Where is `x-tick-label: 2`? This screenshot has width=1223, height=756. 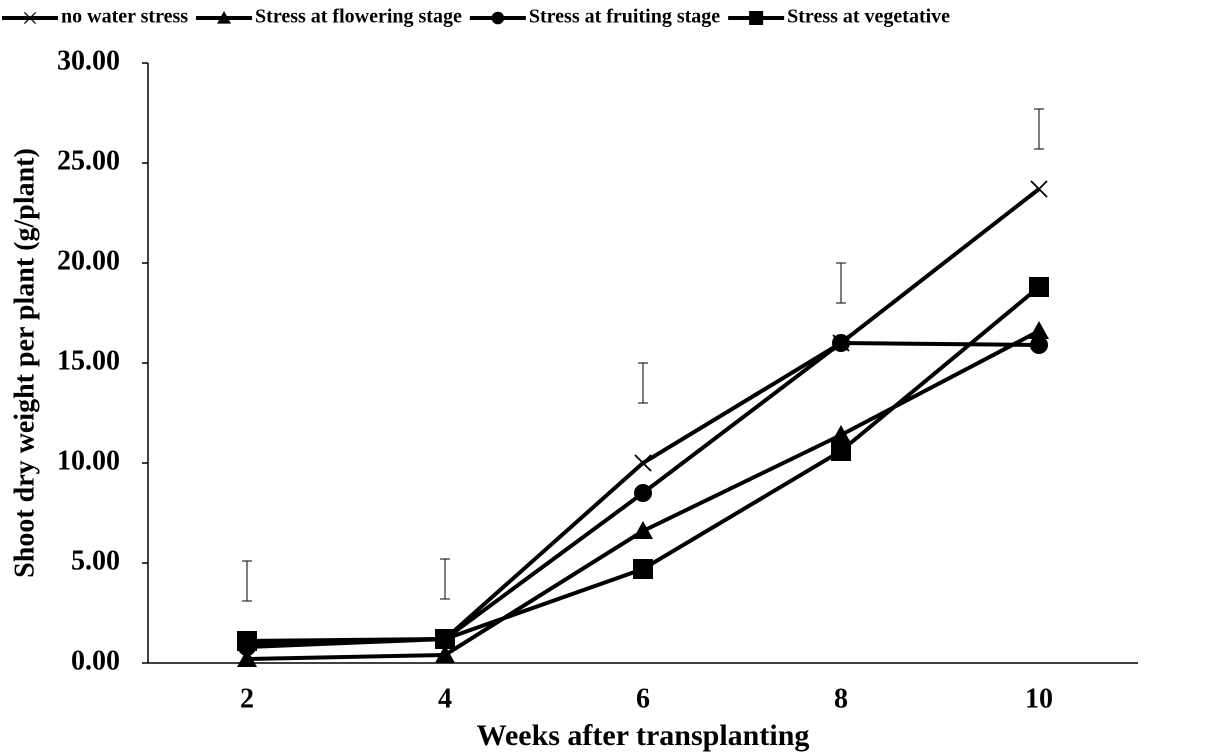
x-tick-label: 2 is located at coordinates (247, 698).